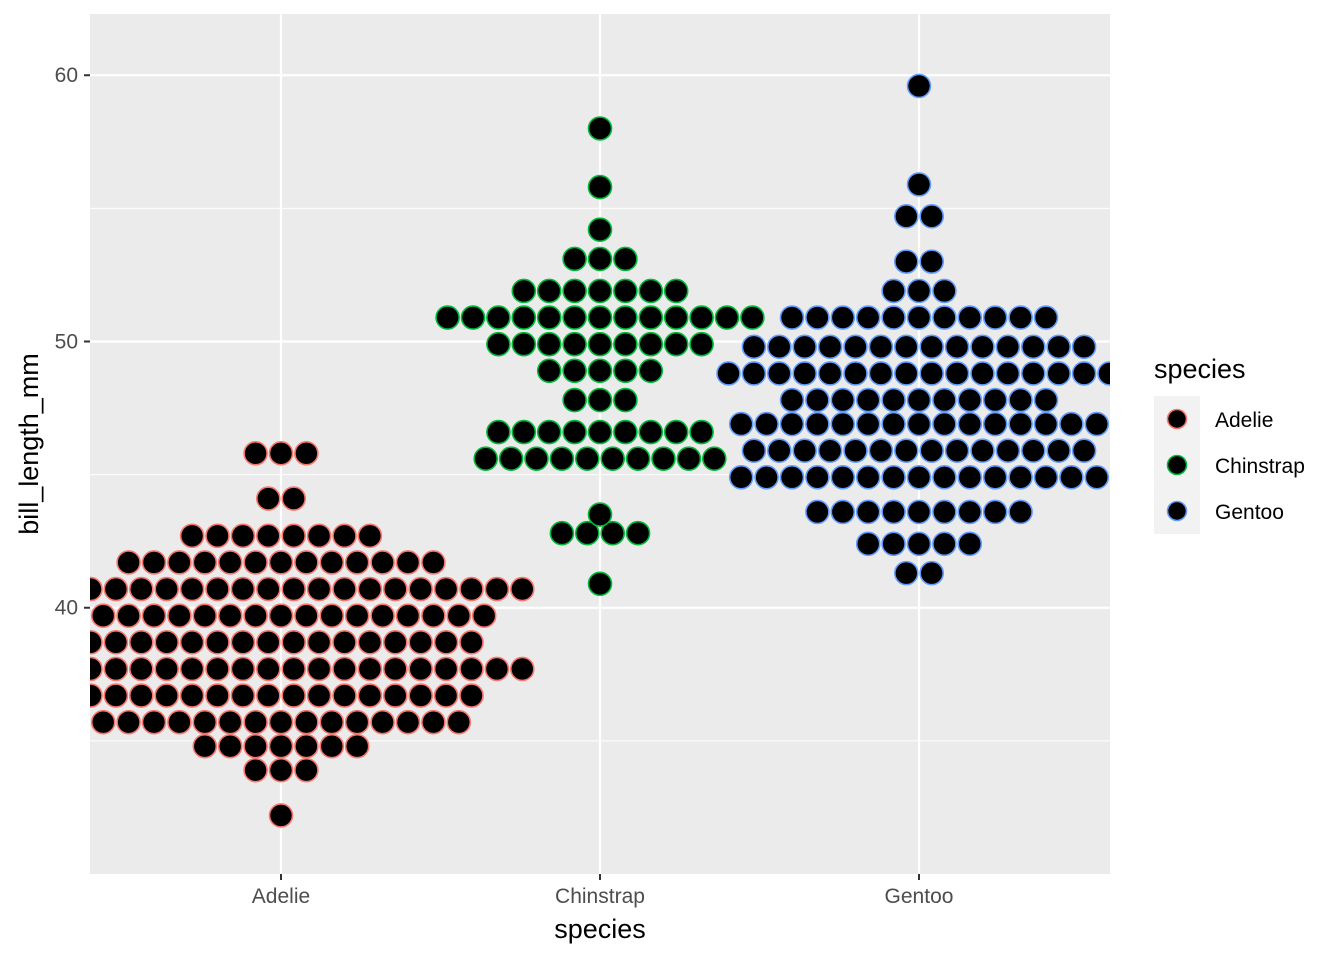 The width and height of the screenshot is (1344, 960). What do you see at coordinates (1244, 420) in the screenshot?
I see `legend-label: Adelie` at bounding box center [1244, 420].